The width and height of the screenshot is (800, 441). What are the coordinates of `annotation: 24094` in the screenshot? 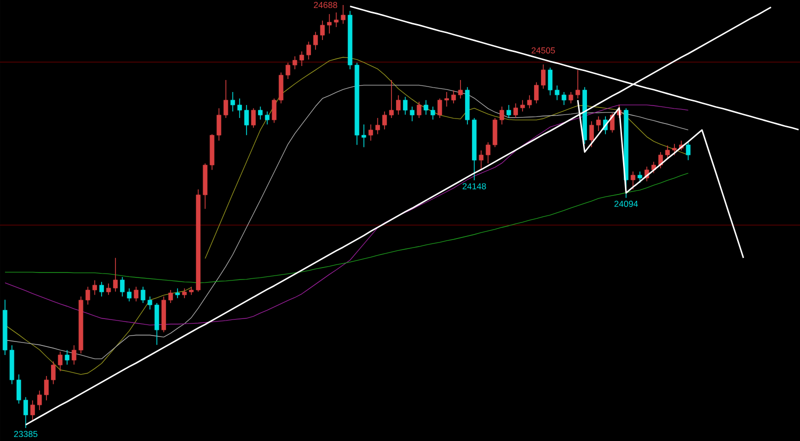 It's located at (626, 203).